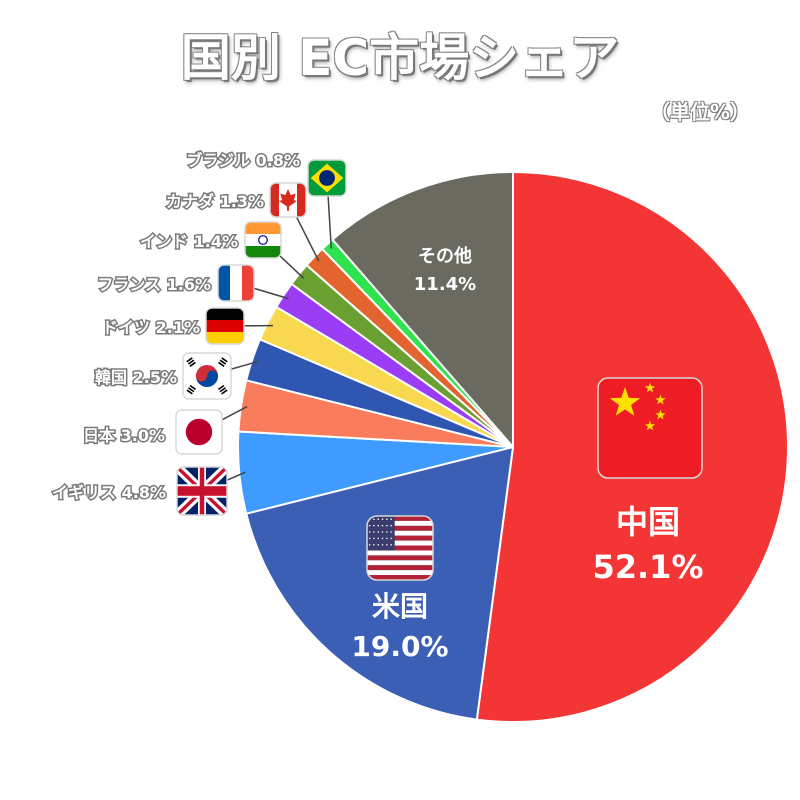  Describe the element at coordinates (445, 256) in the screenshot. I see `slice-name-label: その他` at that location.